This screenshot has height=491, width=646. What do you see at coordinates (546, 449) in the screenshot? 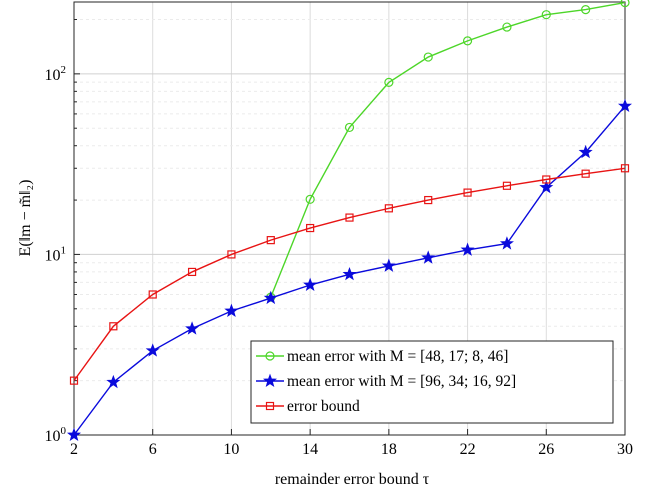
I see `x-tick-label: 26` at bounding box center [546, 449].